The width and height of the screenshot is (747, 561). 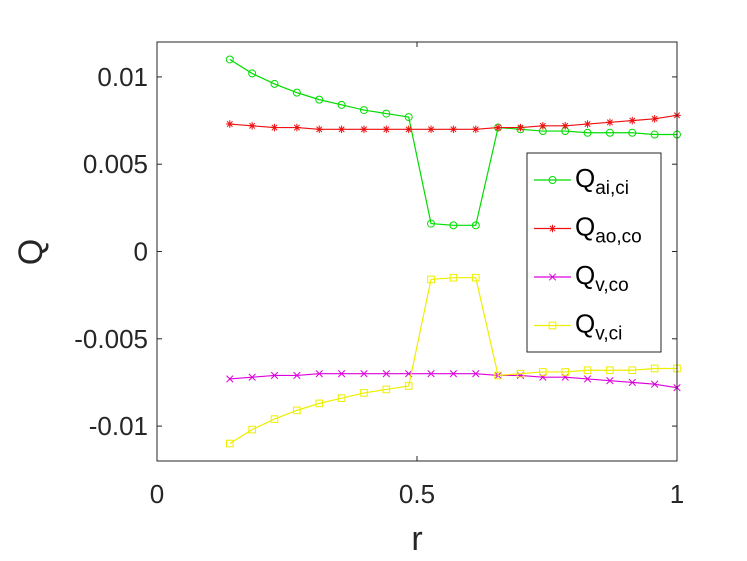 I want to click on y-axis-label: Q, so click(x=31, y=252).